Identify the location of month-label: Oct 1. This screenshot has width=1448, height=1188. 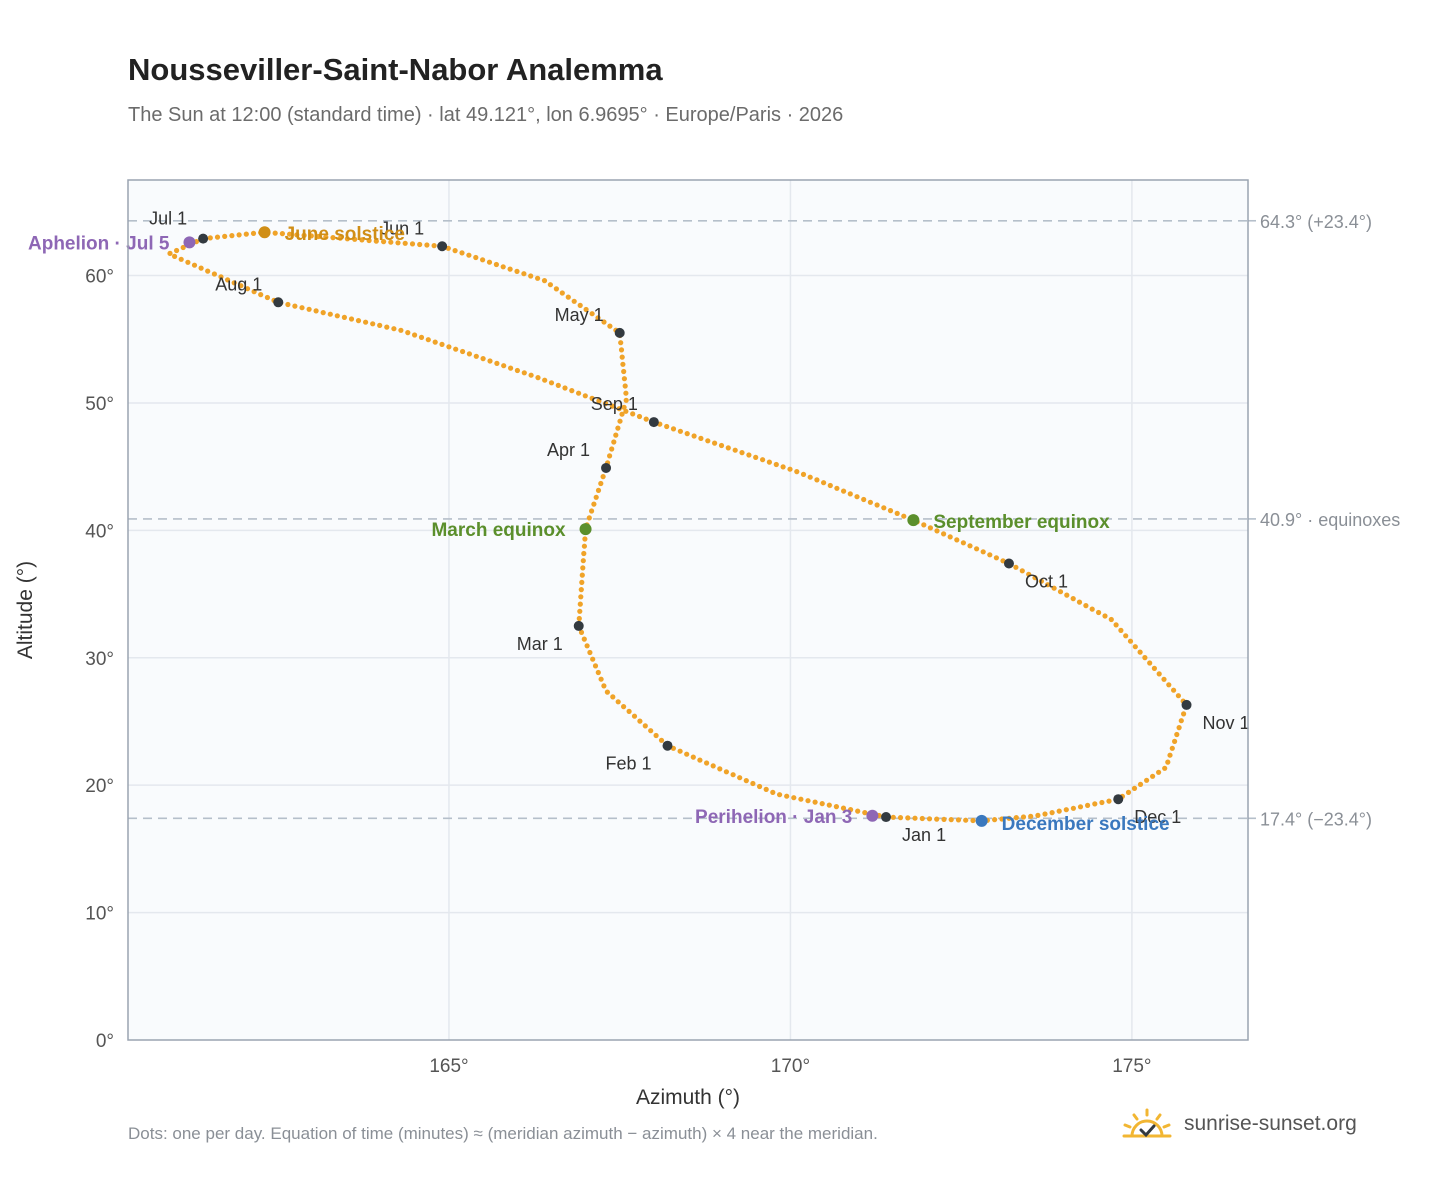
(1046, 581).